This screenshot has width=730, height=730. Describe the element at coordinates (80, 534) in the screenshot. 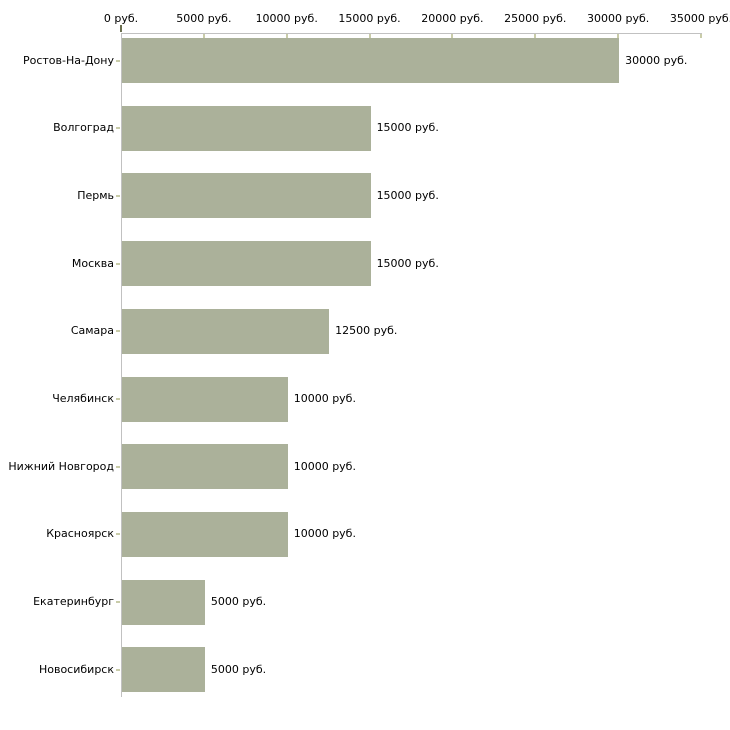

I see `category-label: Красноярск` at that location.